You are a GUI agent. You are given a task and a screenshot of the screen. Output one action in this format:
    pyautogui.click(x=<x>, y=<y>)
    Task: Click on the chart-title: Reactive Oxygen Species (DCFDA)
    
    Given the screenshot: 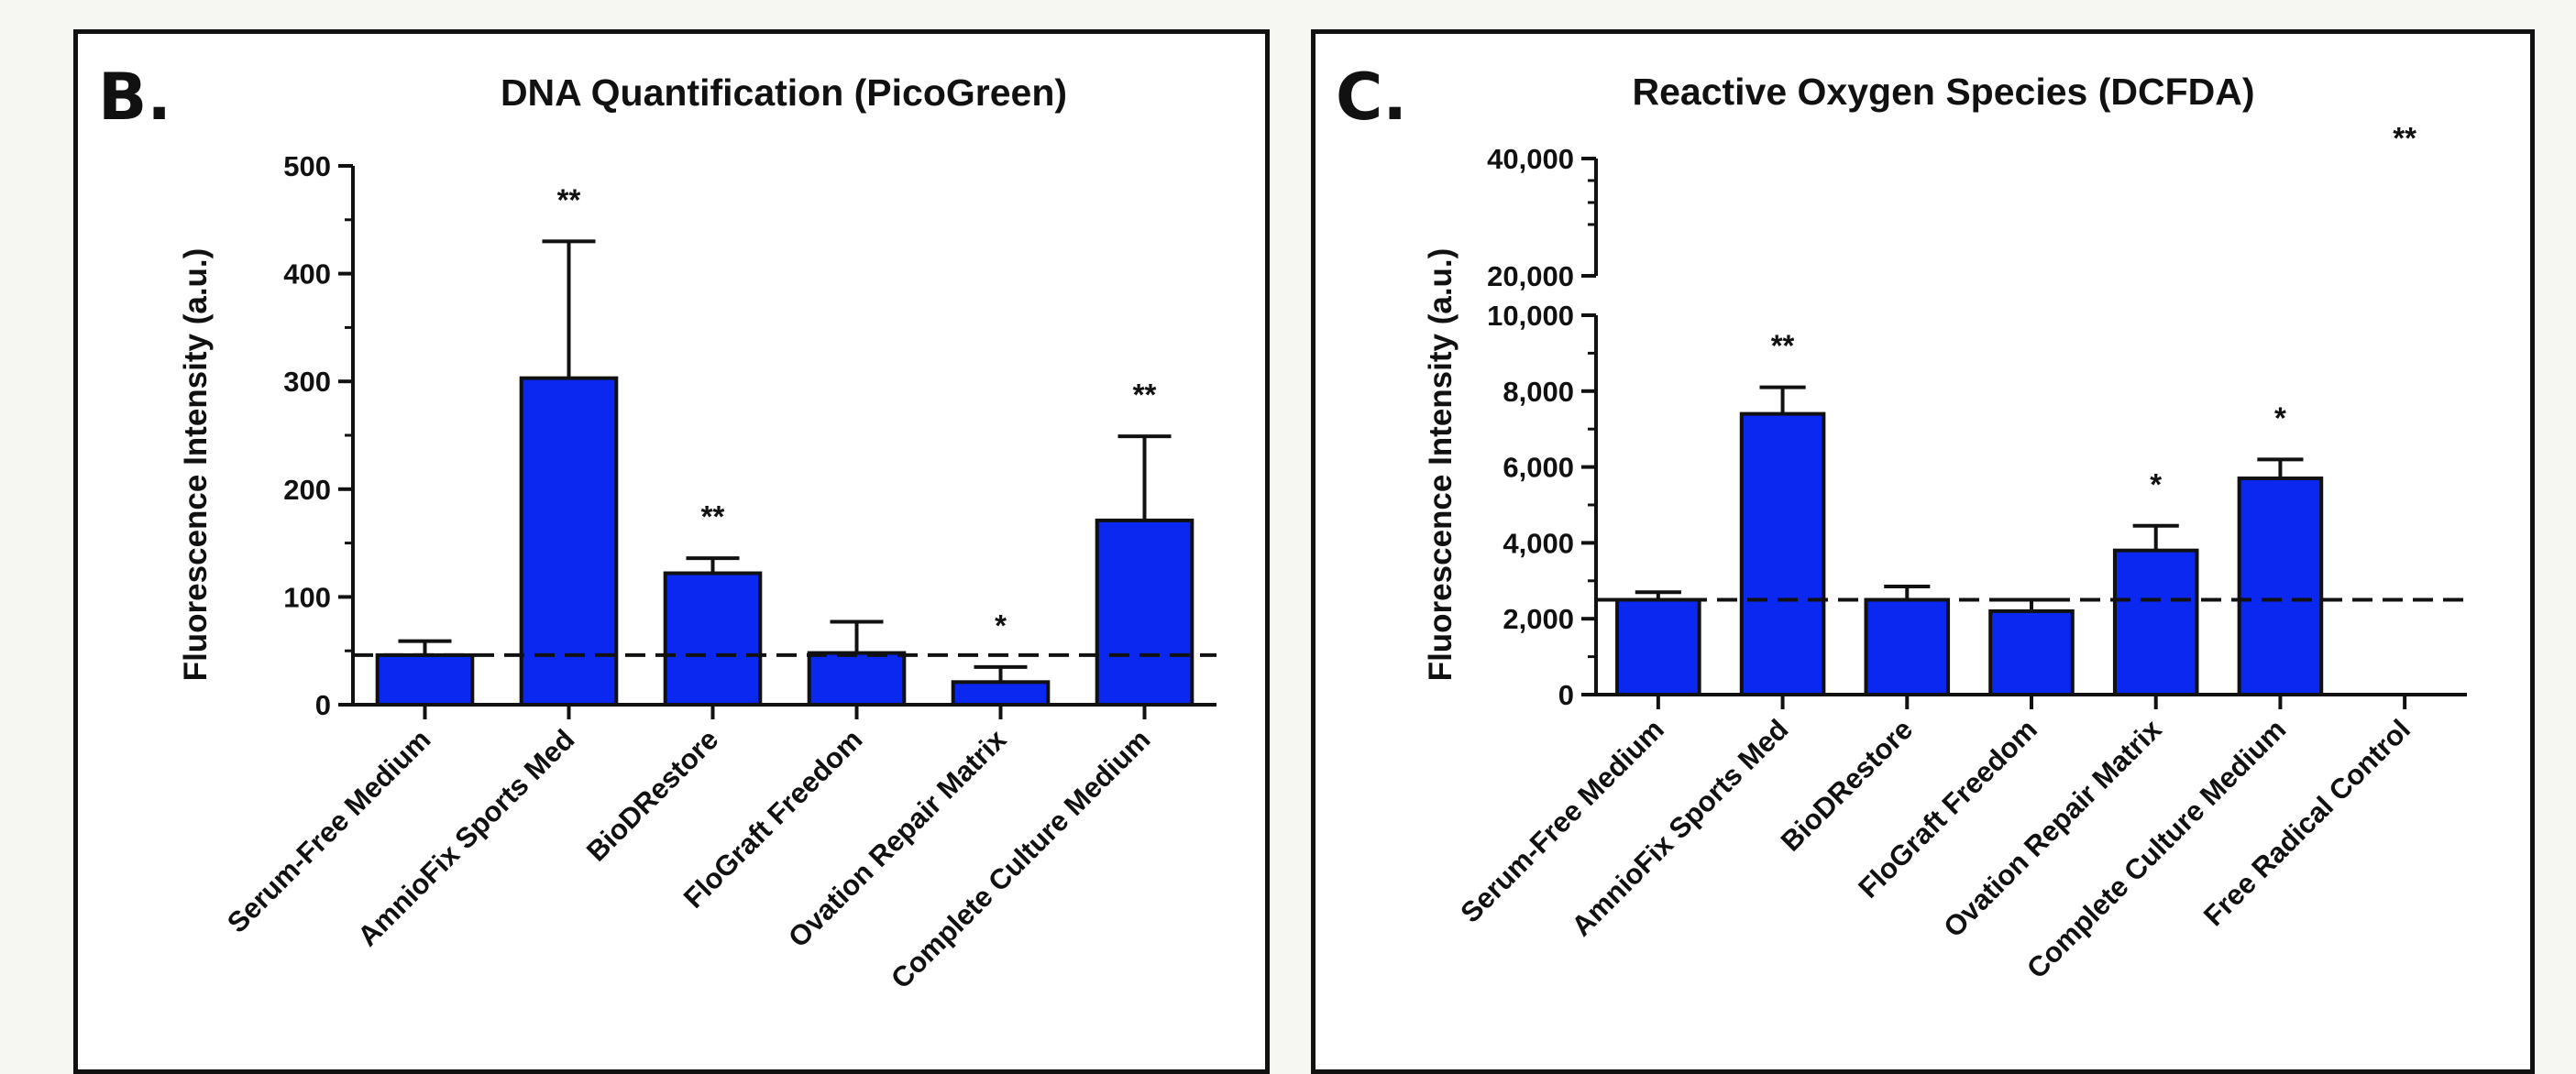 What is the action you would take?
    pyautogui.click(x=1943, y=92)
    